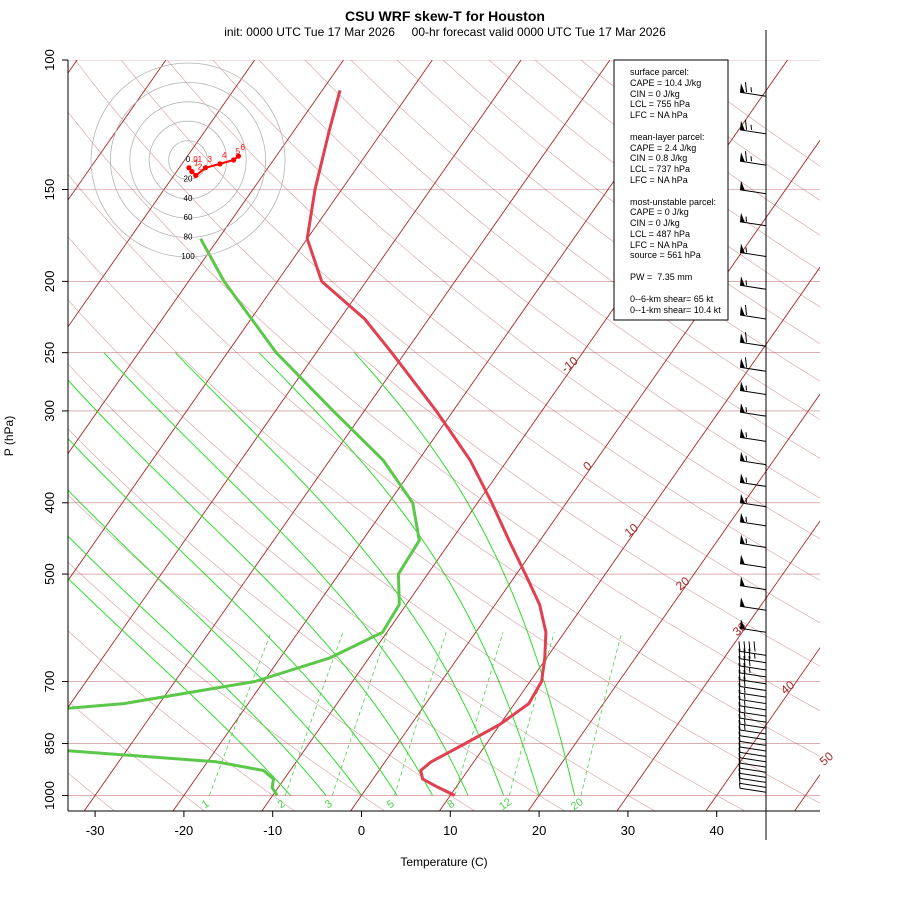 This screenshot has height=900, width=900. What do you see at coordinates (443, 862) in the screenshot?
I see `x-axis-label: Temperature (C)` at bounding box center [443, 862].